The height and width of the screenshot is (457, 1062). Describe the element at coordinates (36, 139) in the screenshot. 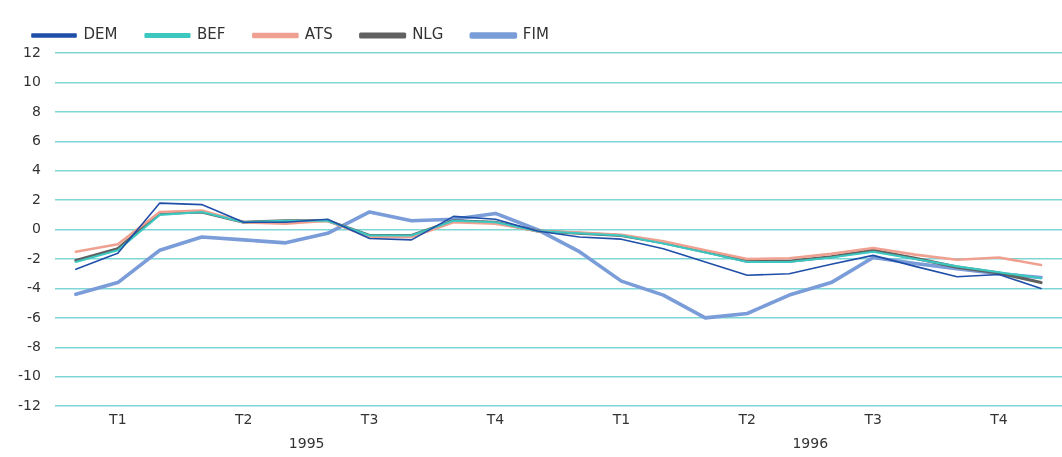

I see `y-tick-label: 6` at that location.